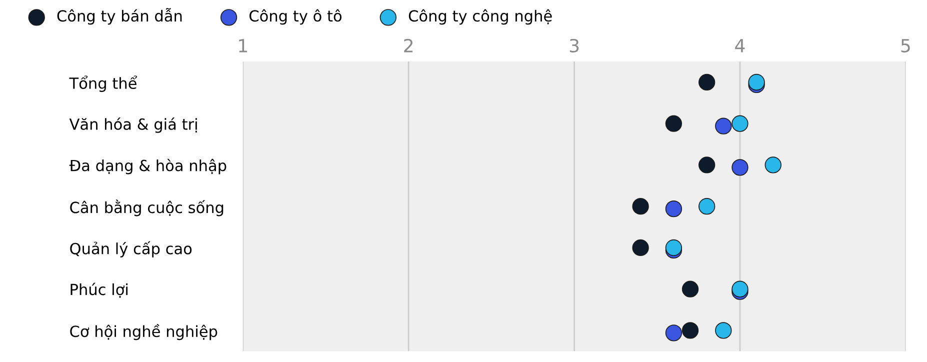  Describe the element at coordinates (131, 249) in the screenshot. I see `y-tick-label: Quản lý cấp cao` at that location.